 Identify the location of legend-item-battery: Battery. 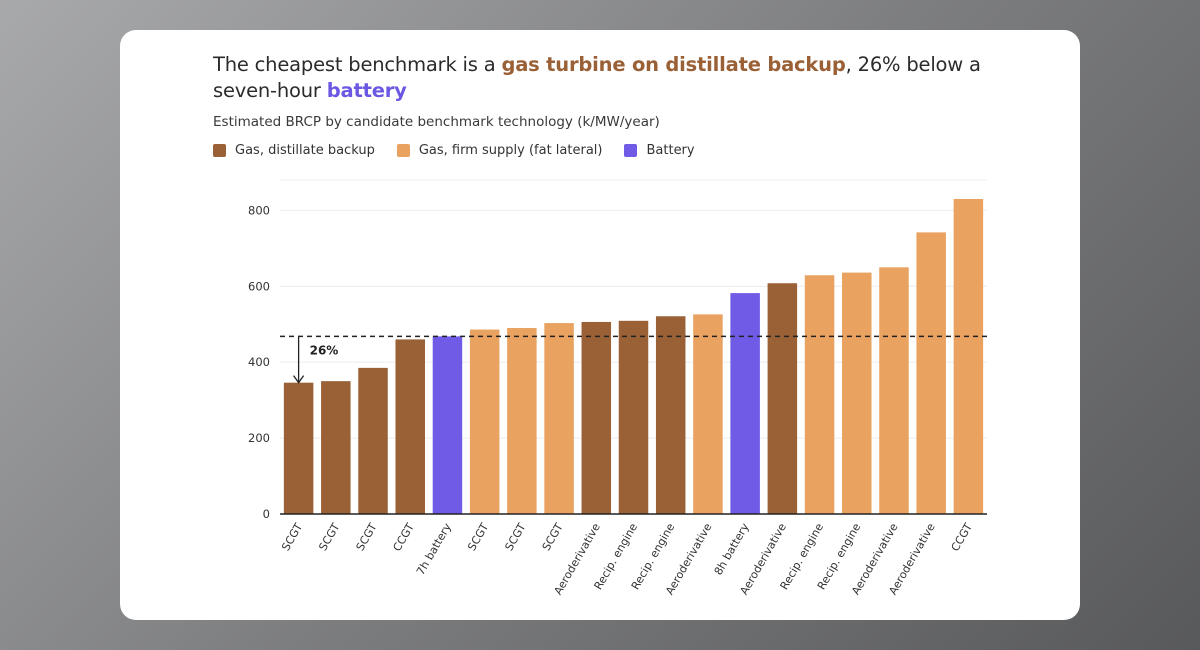
(659, 150).